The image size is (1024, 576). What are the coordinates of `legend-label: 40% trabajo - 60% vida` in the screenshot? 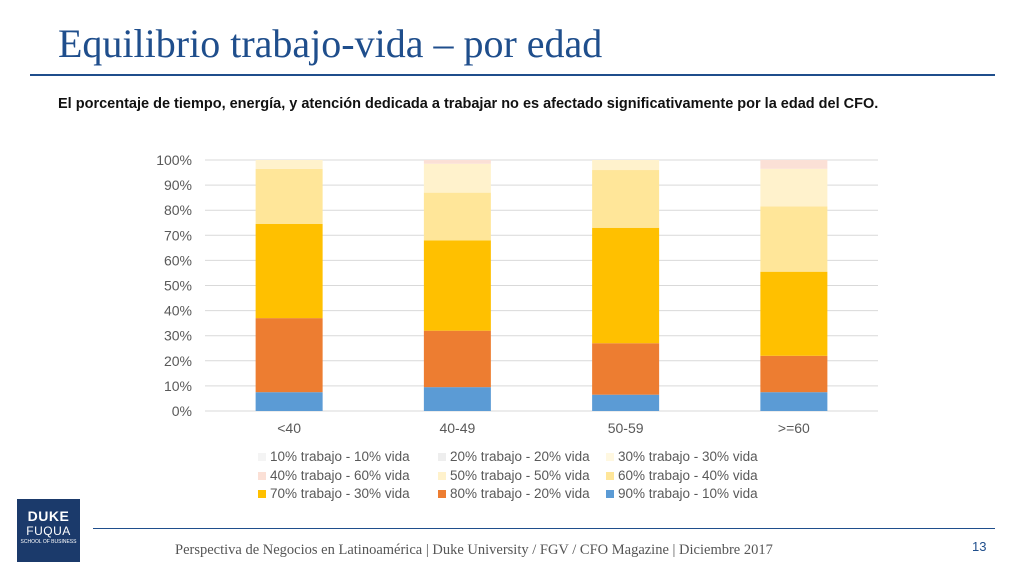 It's located at (340, 475).